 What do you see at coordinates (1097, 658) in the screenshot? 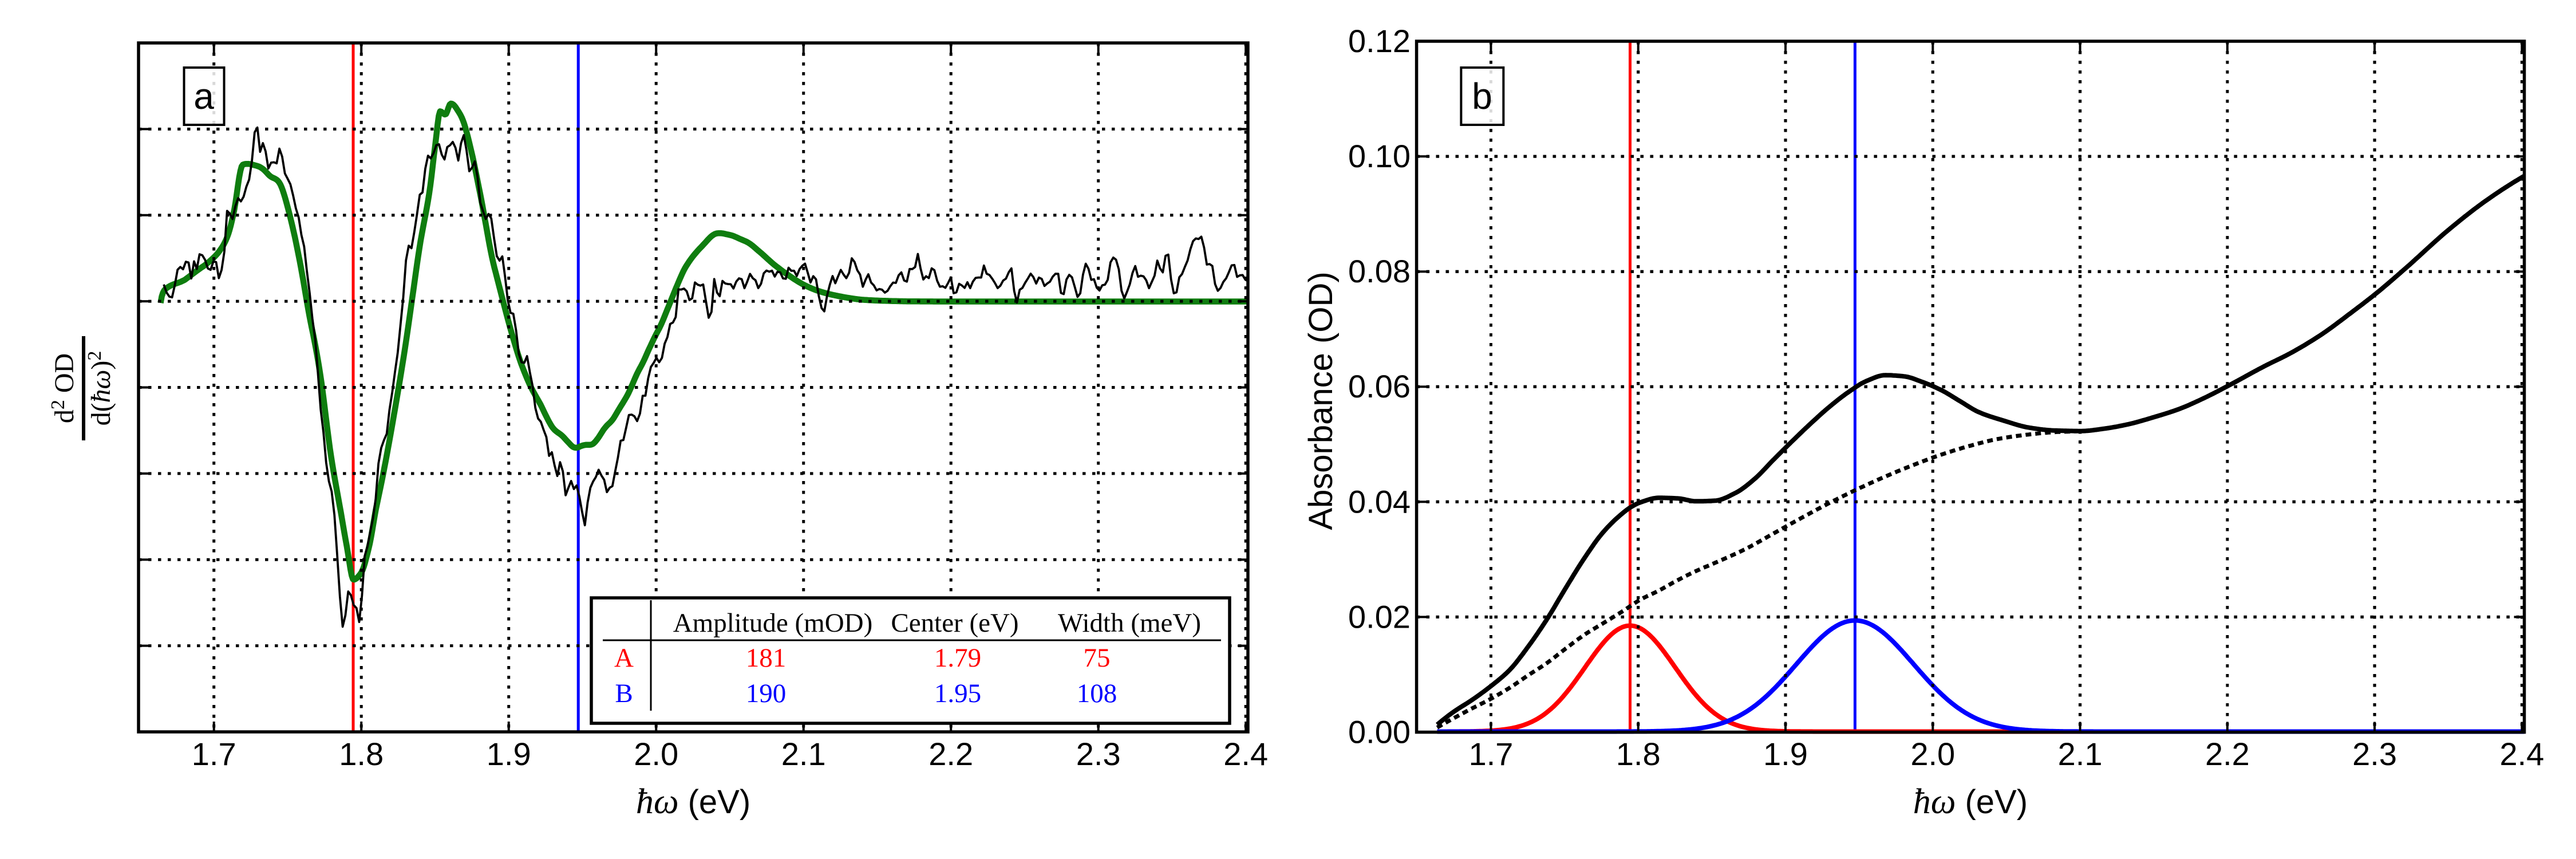
I see `svg-text: 75` at bounding box center [1097, 658].